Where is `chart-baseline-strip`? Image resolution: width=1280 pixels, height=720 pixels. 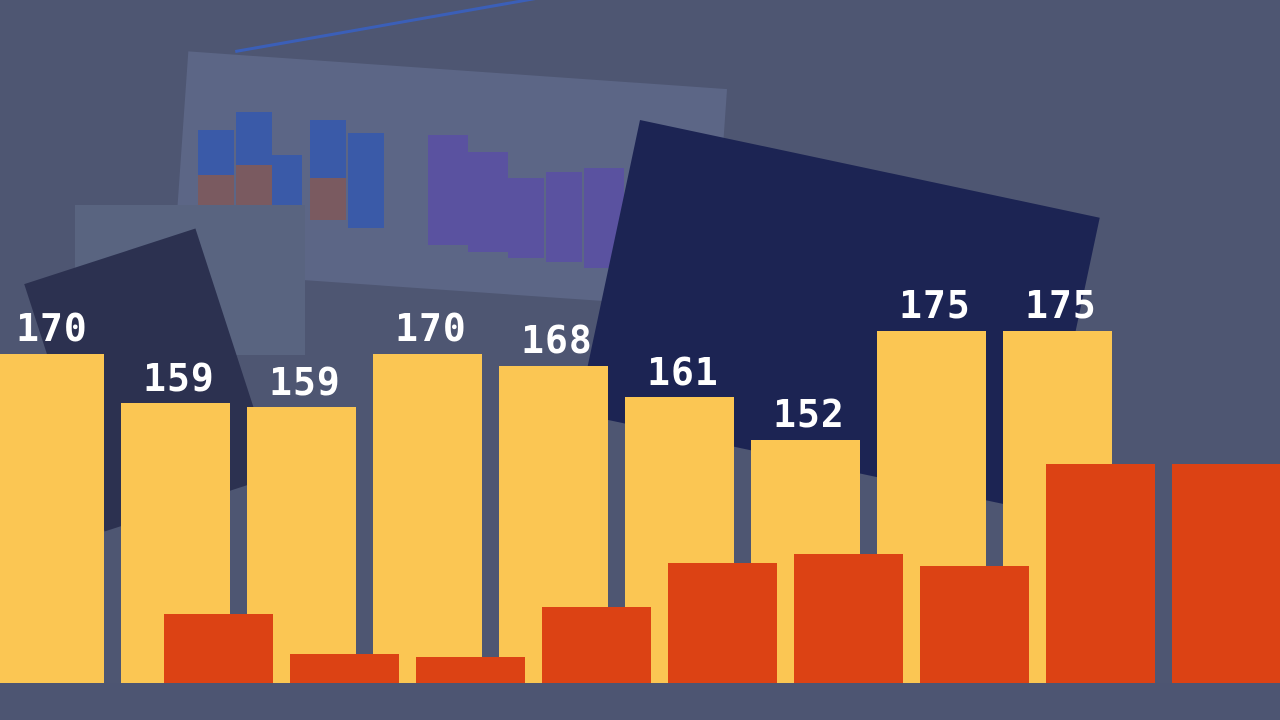
chart-baseline-strip is located at coordinates (640, 701).